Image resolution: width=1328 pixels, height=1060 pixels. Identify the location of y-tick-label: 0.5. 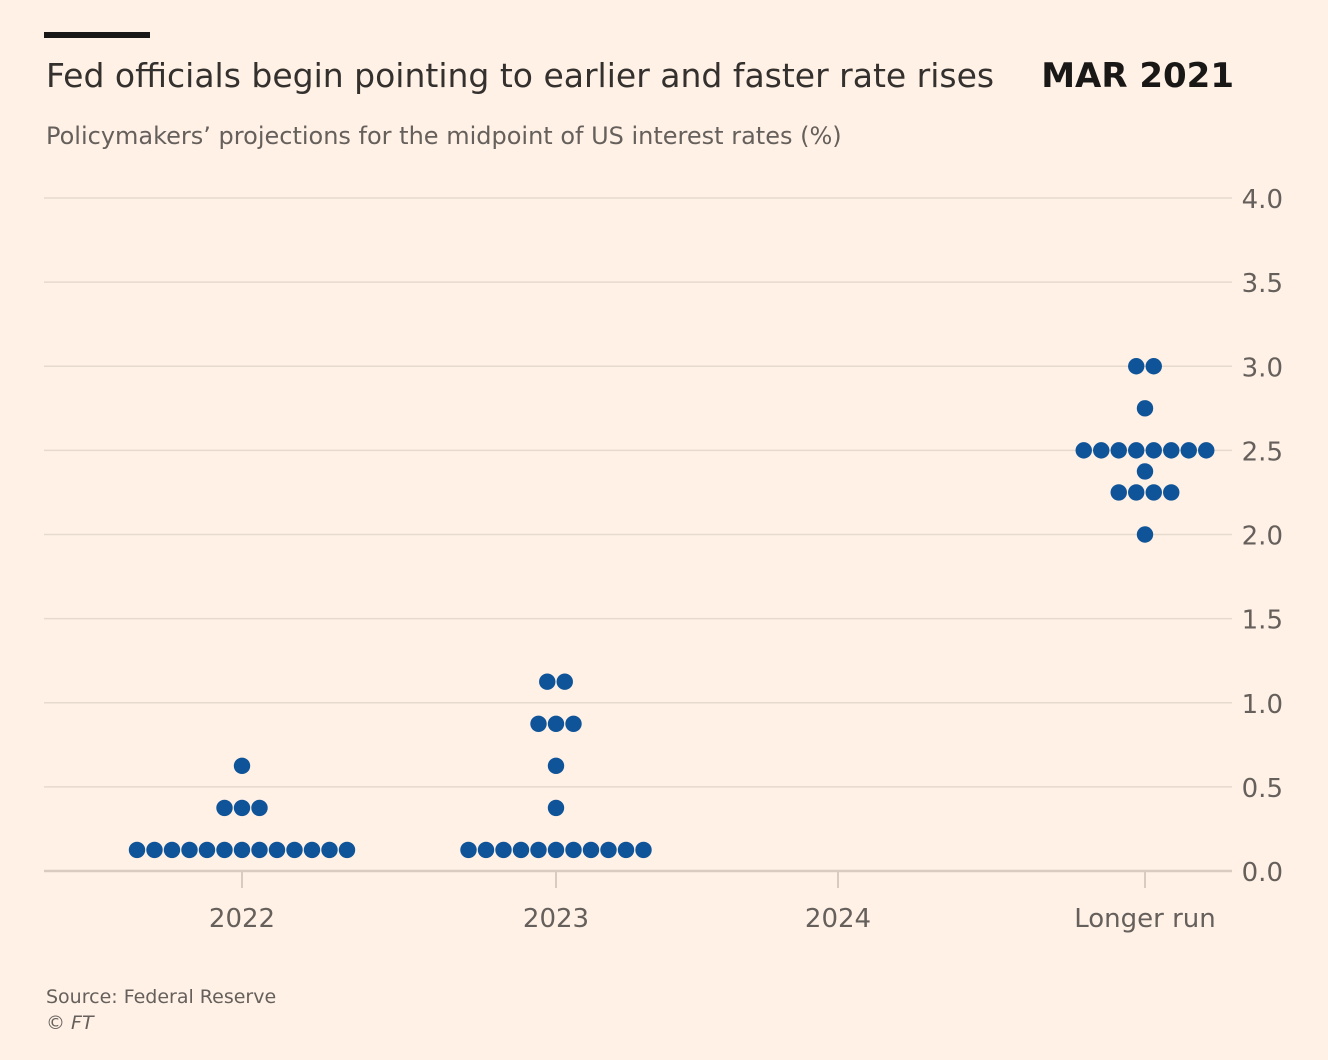
(1262, 789).